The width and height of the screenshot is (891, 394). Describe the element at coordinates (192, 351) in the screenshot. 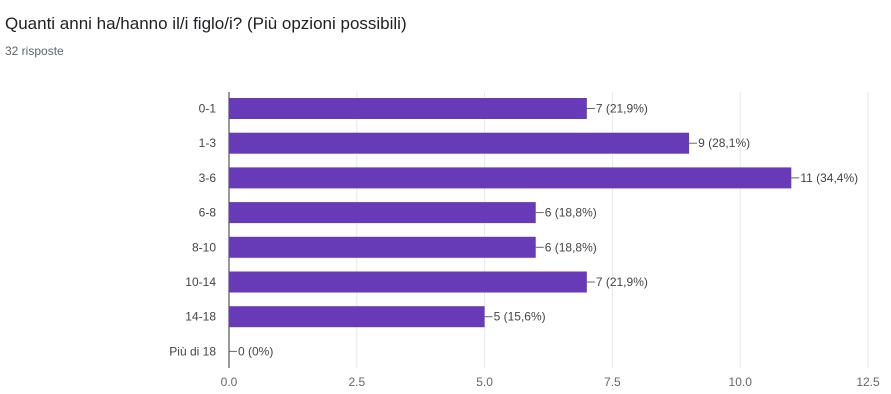

I see `category-label: Più di 18` at that location.